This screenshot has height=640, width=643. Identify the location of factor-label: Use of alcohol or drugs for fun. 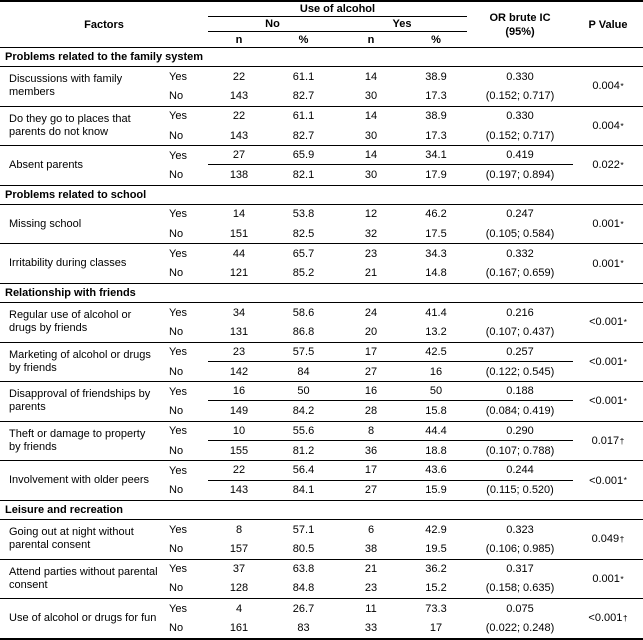
(83, 617).